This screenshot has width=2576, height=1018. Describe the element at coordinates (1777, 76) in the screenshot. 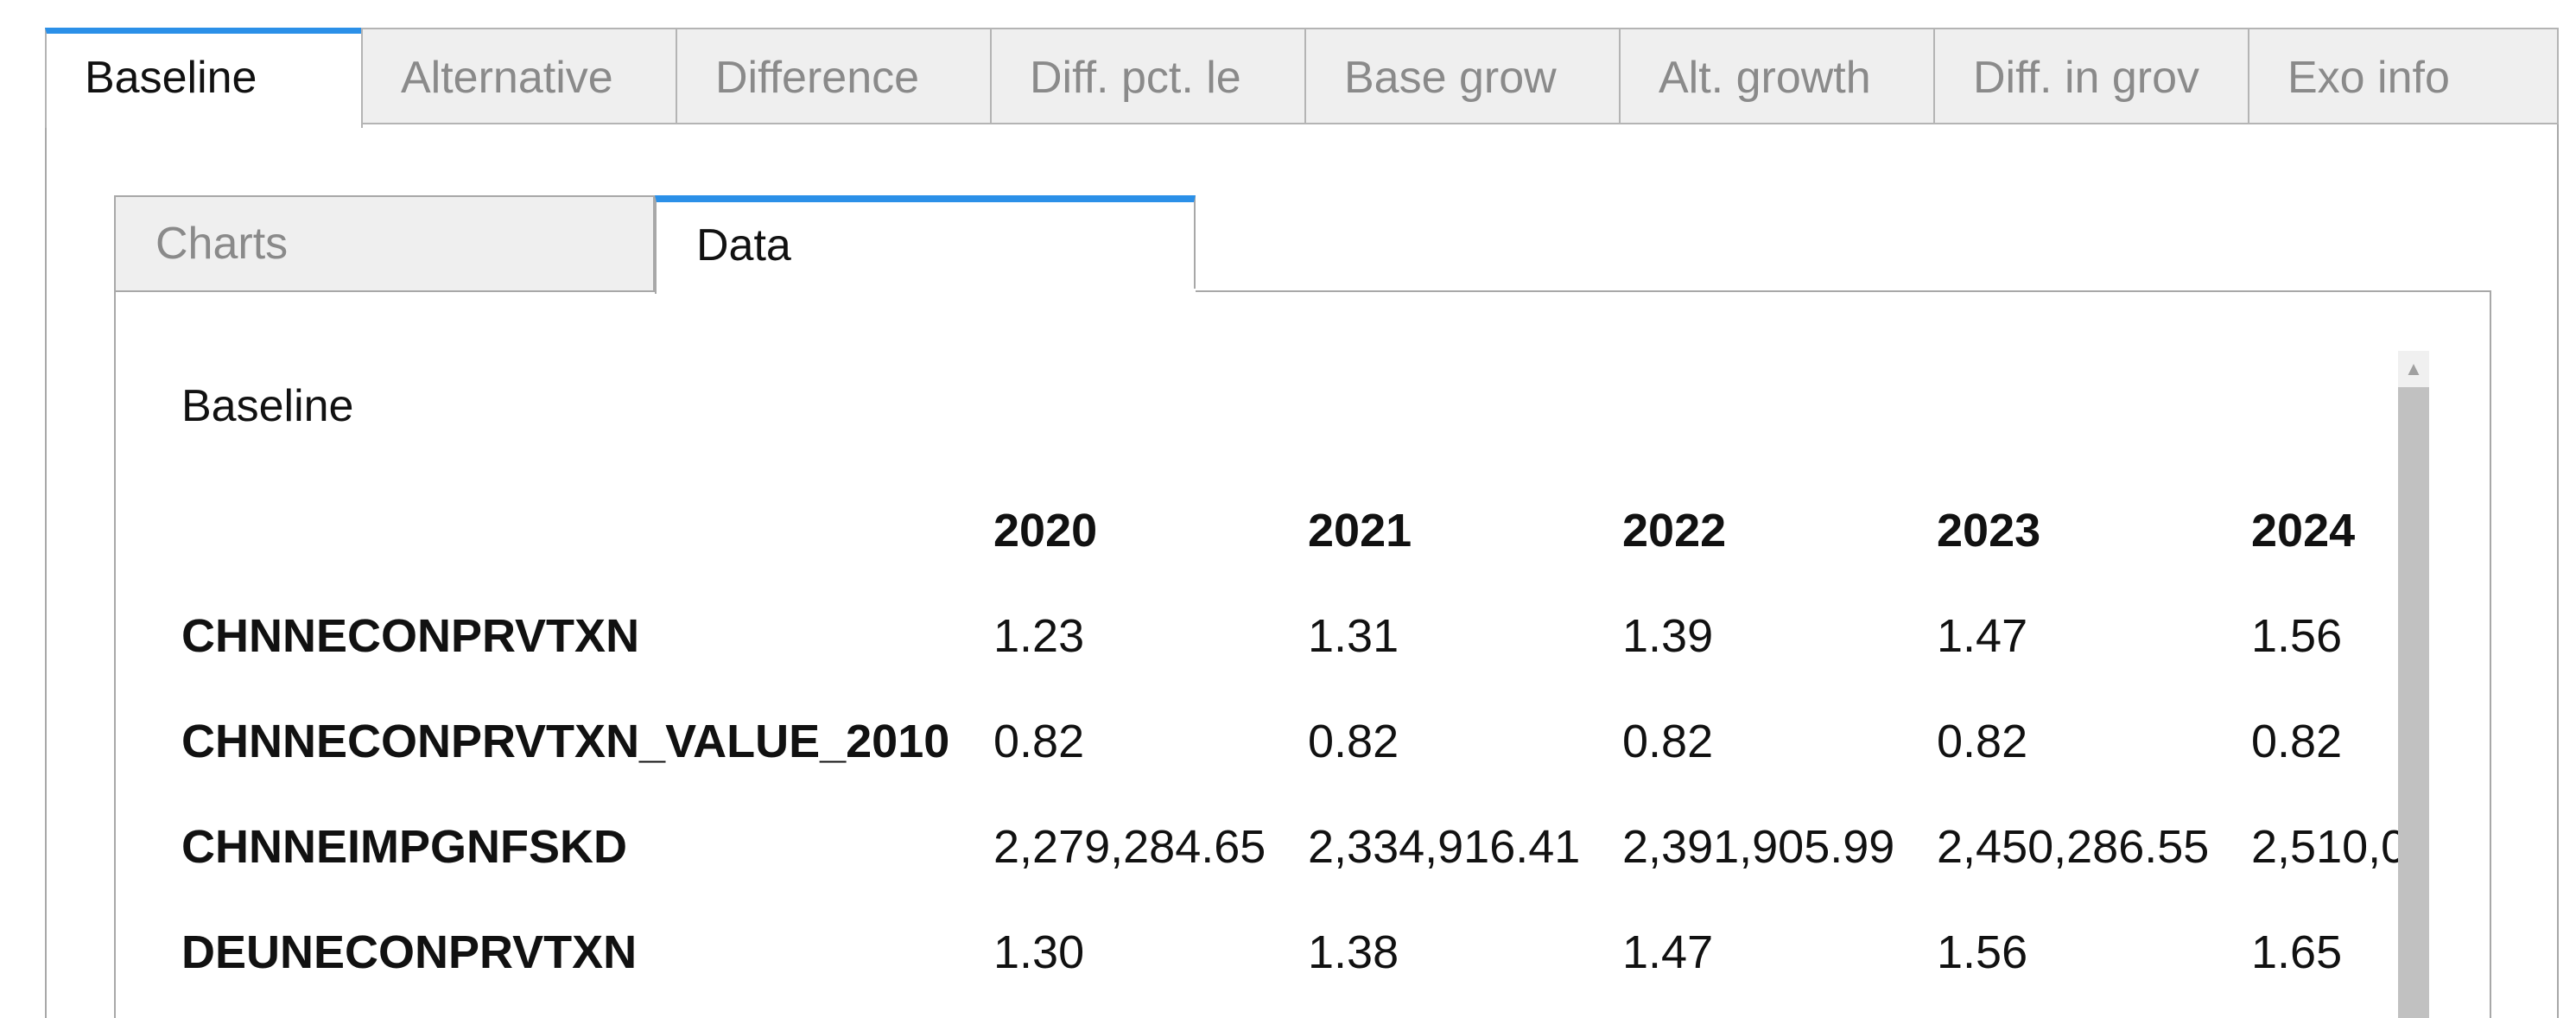

I see `tab-alt-growth: Alt. growth` at that location.